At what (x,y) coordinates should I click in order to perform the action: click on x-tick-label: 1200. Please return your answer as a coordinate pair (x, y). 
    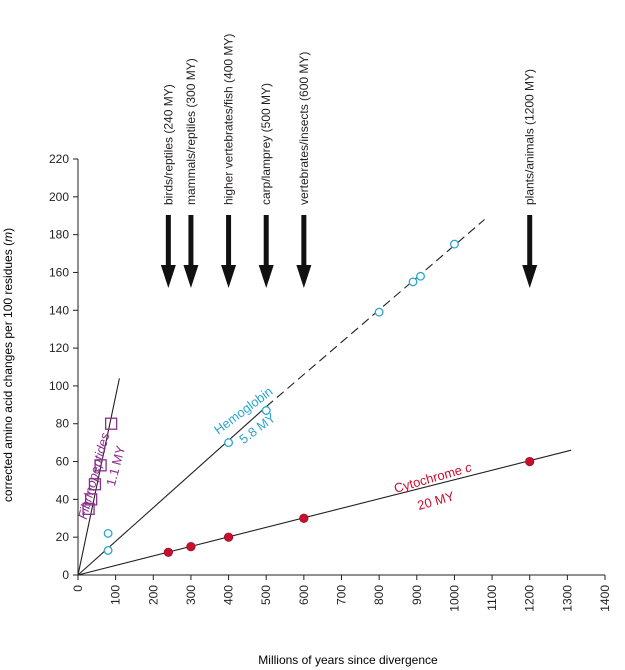
    Looking at the image, I should click on (530, 598).